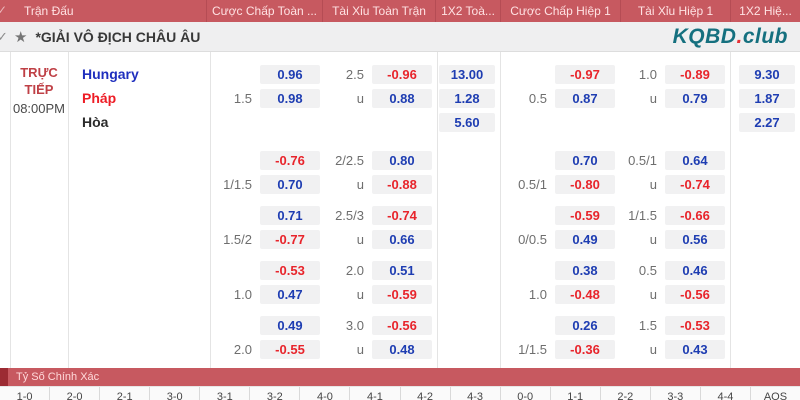 This screenshot has height=400, width=800. I want to click on odds-row: u -0.88, so click(381, 184).